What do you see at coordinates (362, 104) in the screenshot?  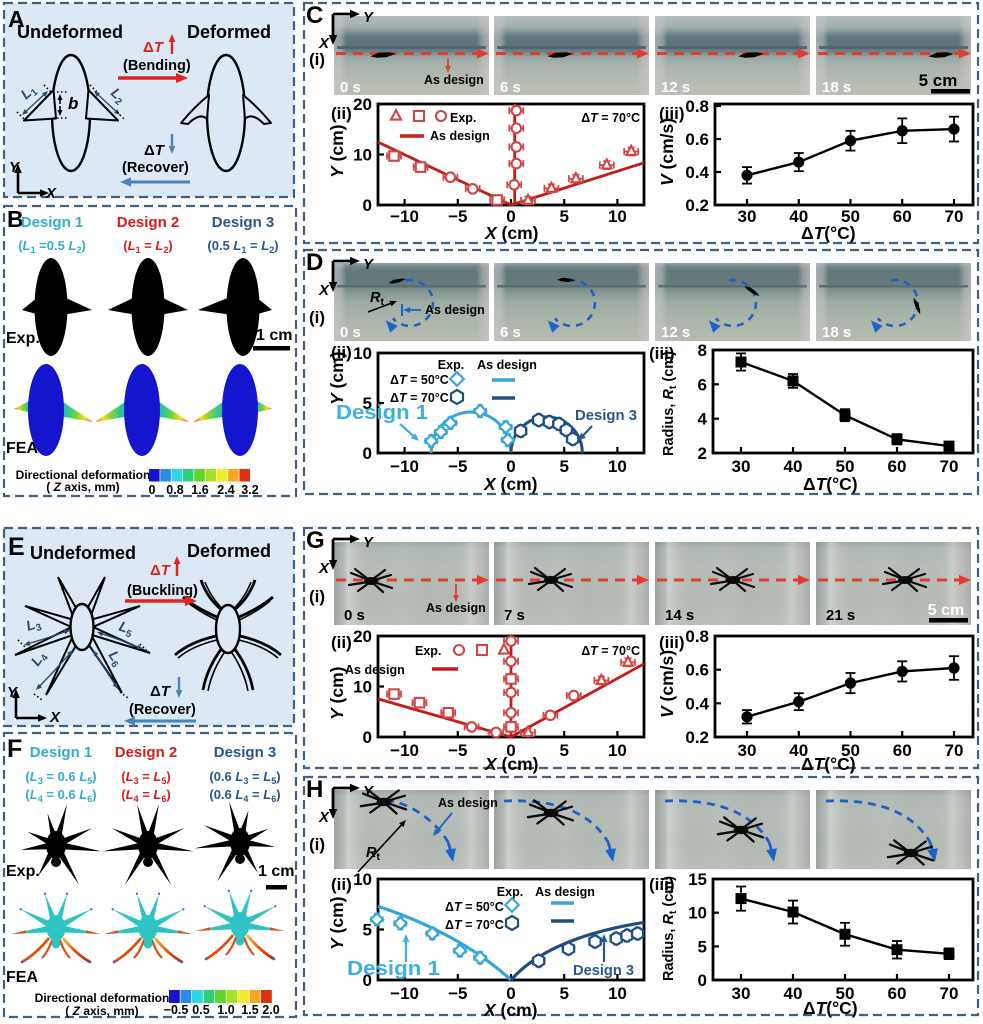 I see `svg-text: 20` at bounding box center [362, 104].